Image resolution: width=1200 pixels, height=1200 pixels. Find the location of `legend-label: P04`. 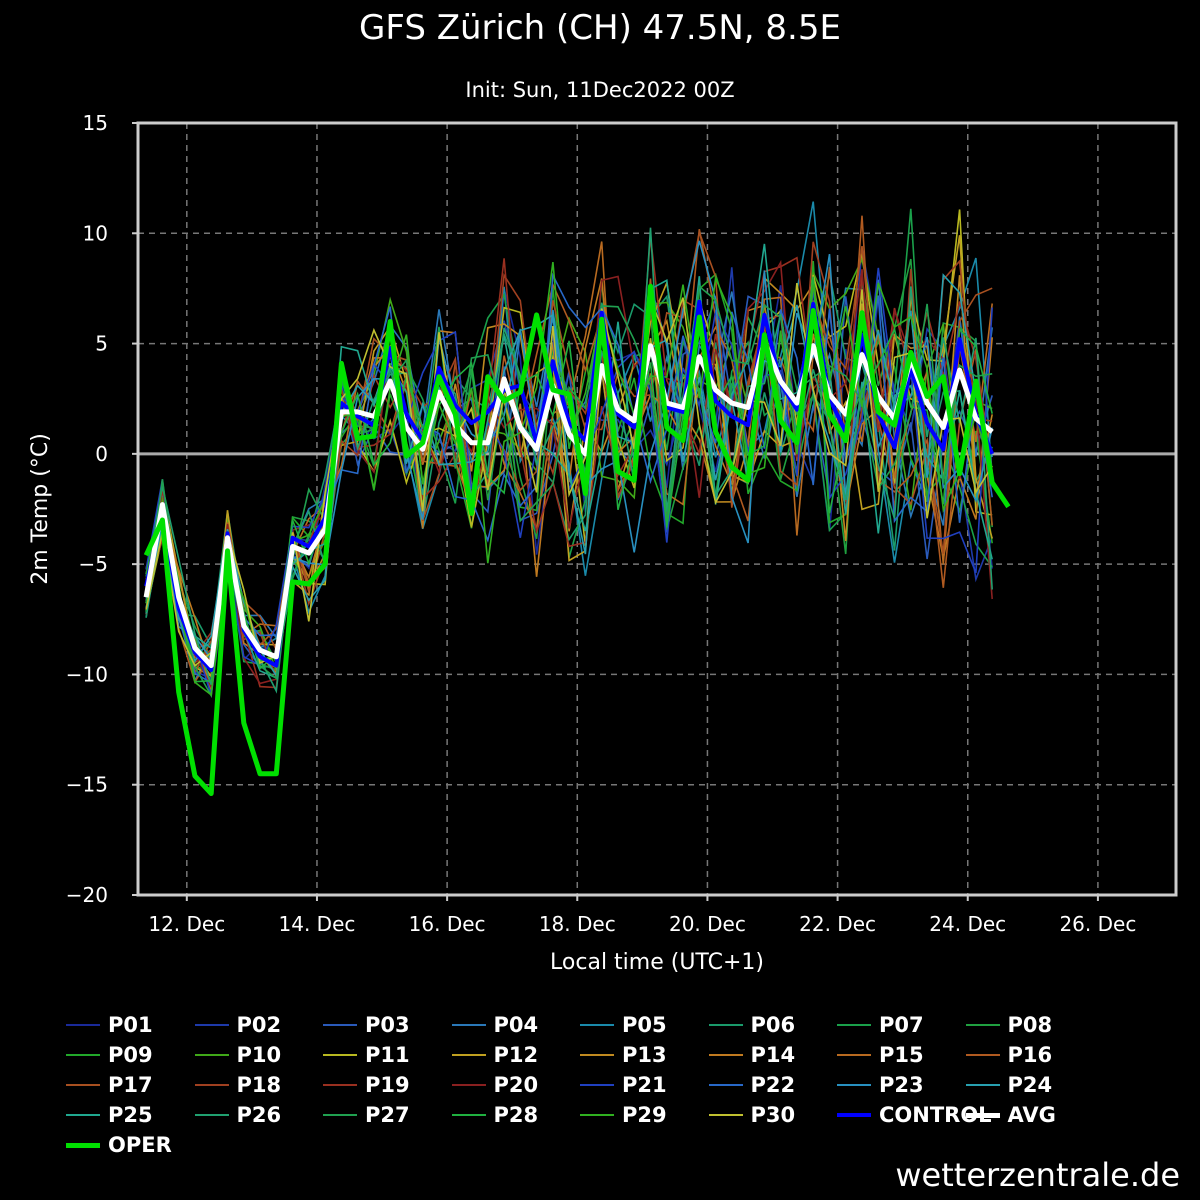

legend-label: P04 is located at coordinates (516, 1025).